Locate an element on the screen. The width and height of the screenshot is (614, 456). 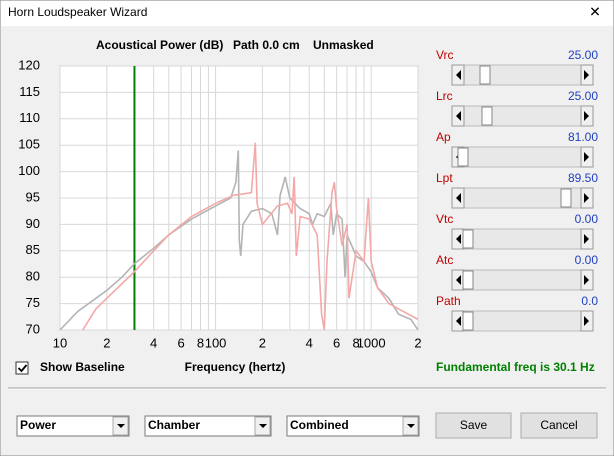
x-tick-label: 10 is located at coordinates (60, 342).